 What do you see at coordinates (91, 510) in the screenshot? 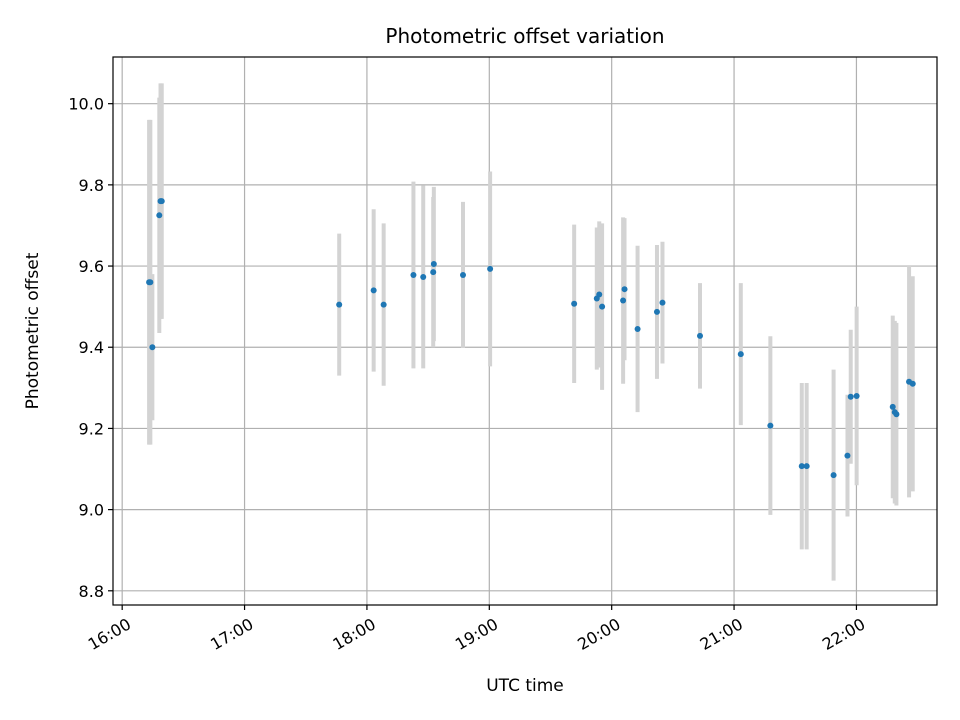
I see `y-tick-label: 9.0` at bounding box center [91, 510].